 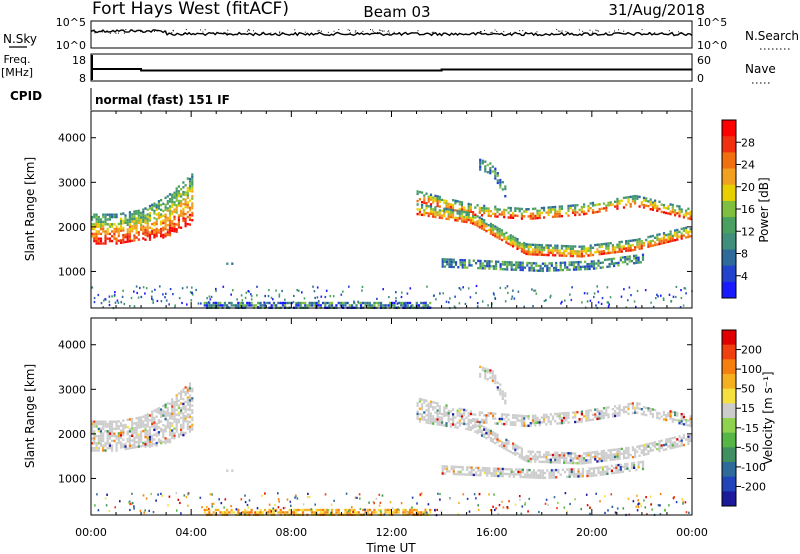 I want to click on beam-title: Beam 03, so click(x=396, y=12).